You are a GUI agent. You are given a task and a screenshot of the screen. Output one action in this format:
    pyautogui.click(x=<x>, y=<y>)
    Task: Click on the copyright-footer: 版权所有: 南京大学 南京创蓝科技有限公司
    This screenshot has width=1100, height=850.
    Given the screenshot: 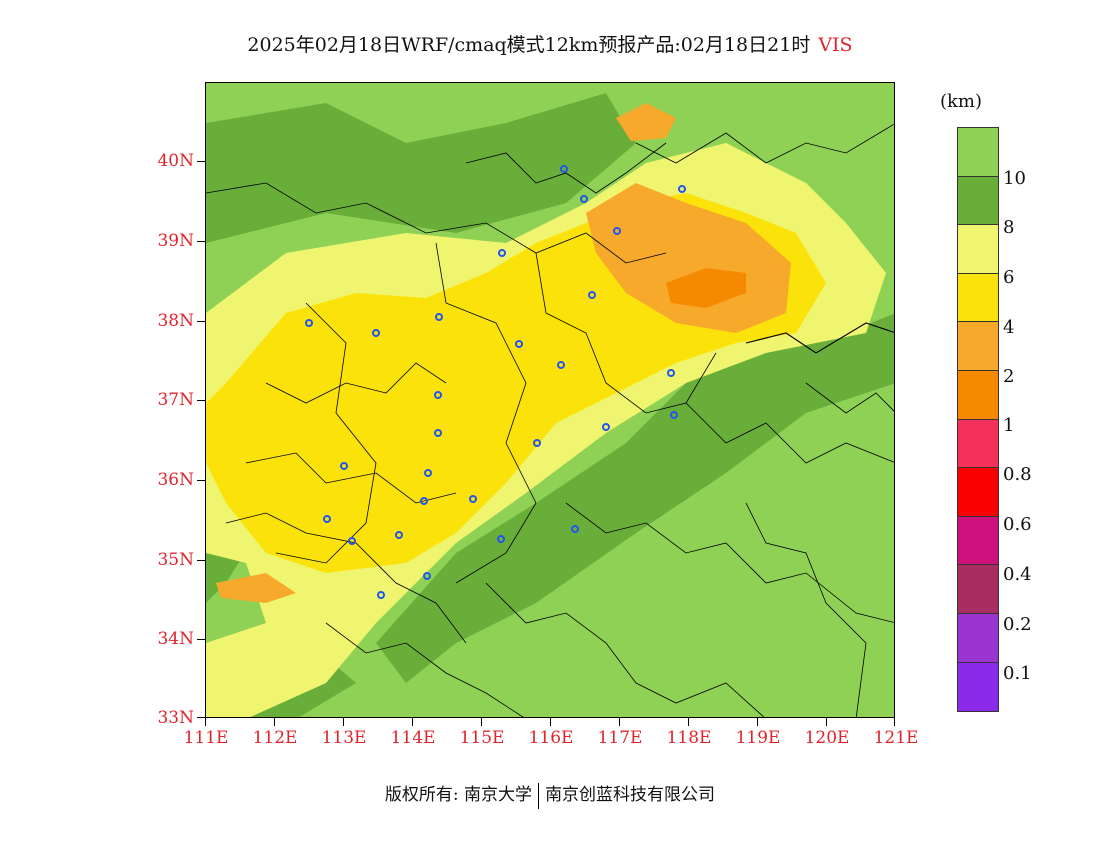 What is the action you would take?
    pyautogui.click(x=550, y=794)
    